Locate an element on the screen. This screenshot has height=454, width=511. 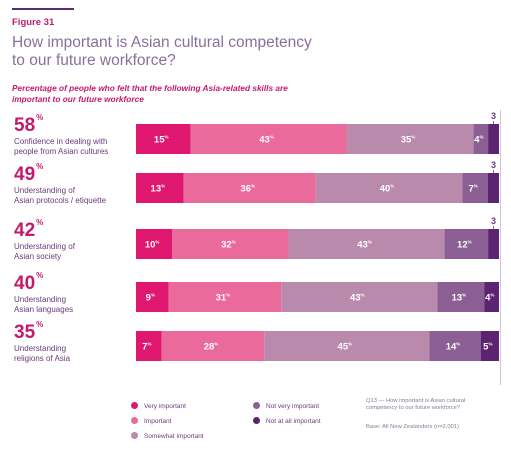
row-percentage: 35% is located at coordinates (29, 332).